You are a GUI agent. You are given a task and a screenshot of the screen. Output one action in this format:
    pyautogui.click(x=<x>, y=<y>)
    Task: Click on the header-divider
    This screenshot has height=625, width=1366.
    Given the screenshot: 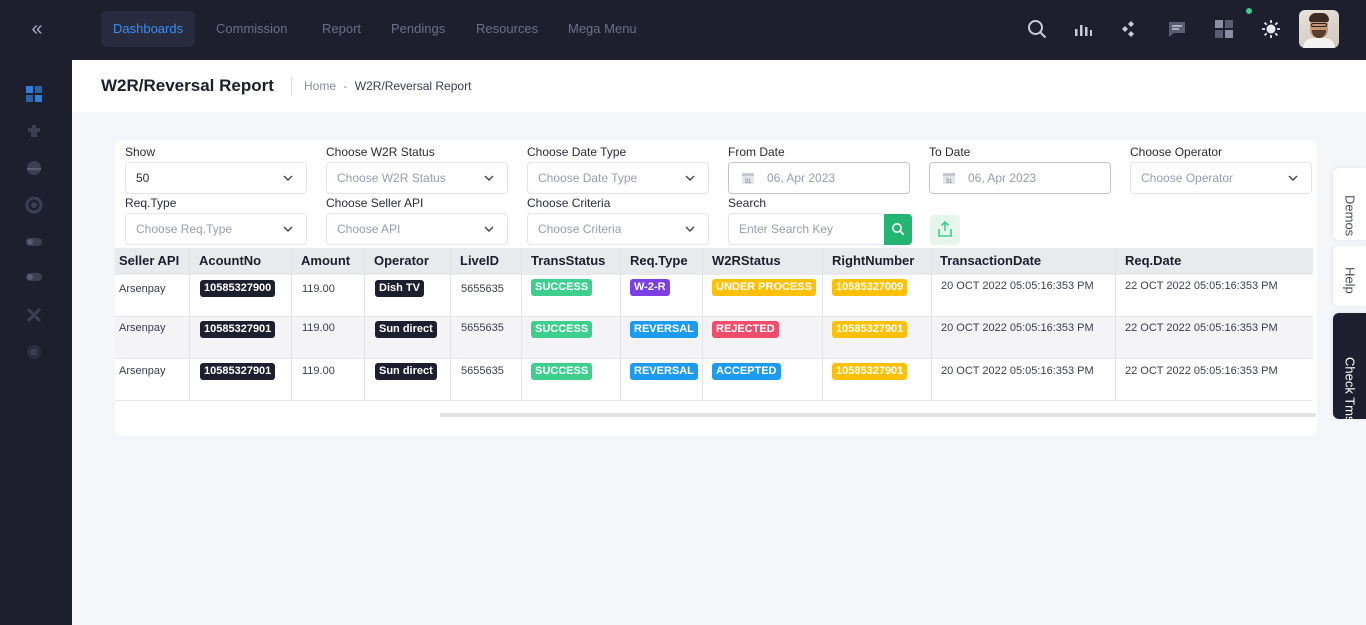 What is the action you would take?
    pyautogui.click(x=291, y=86)
    